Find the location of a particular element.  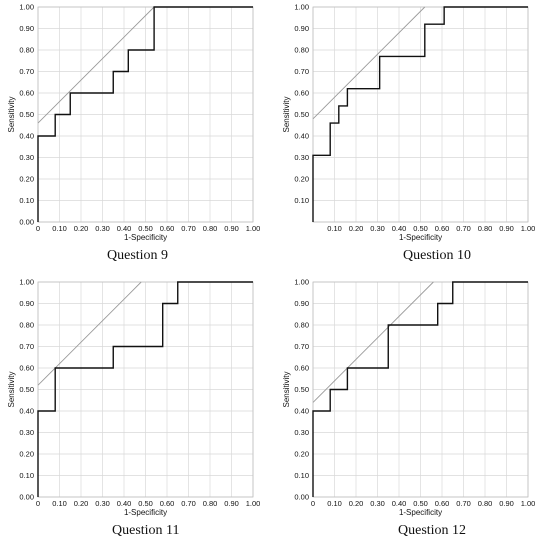

chart-caption: Question 12 is located at coordinates (432, 530).